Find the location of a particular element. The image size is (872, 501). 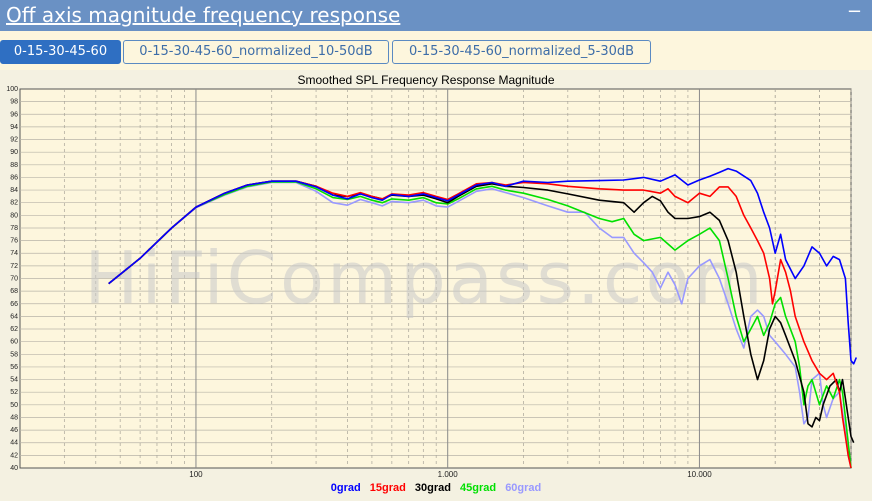

y-tick-label: 56 is located at coordinates (14, 367).